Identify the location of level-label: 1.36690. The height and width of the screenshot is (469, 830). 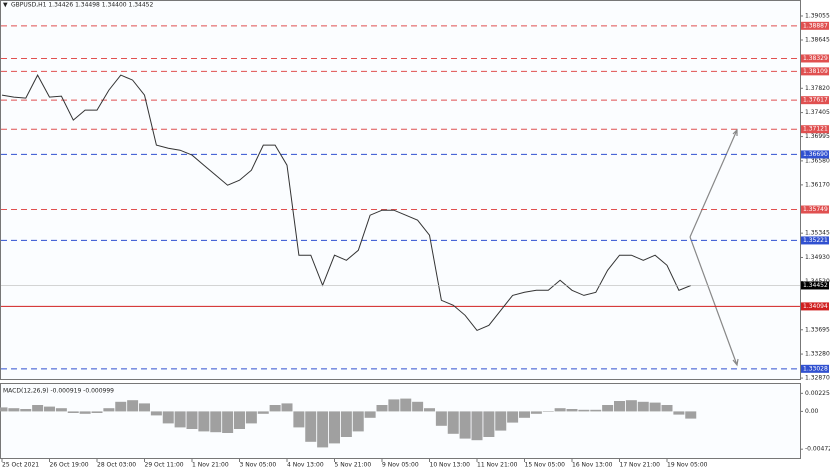
(815, 154).